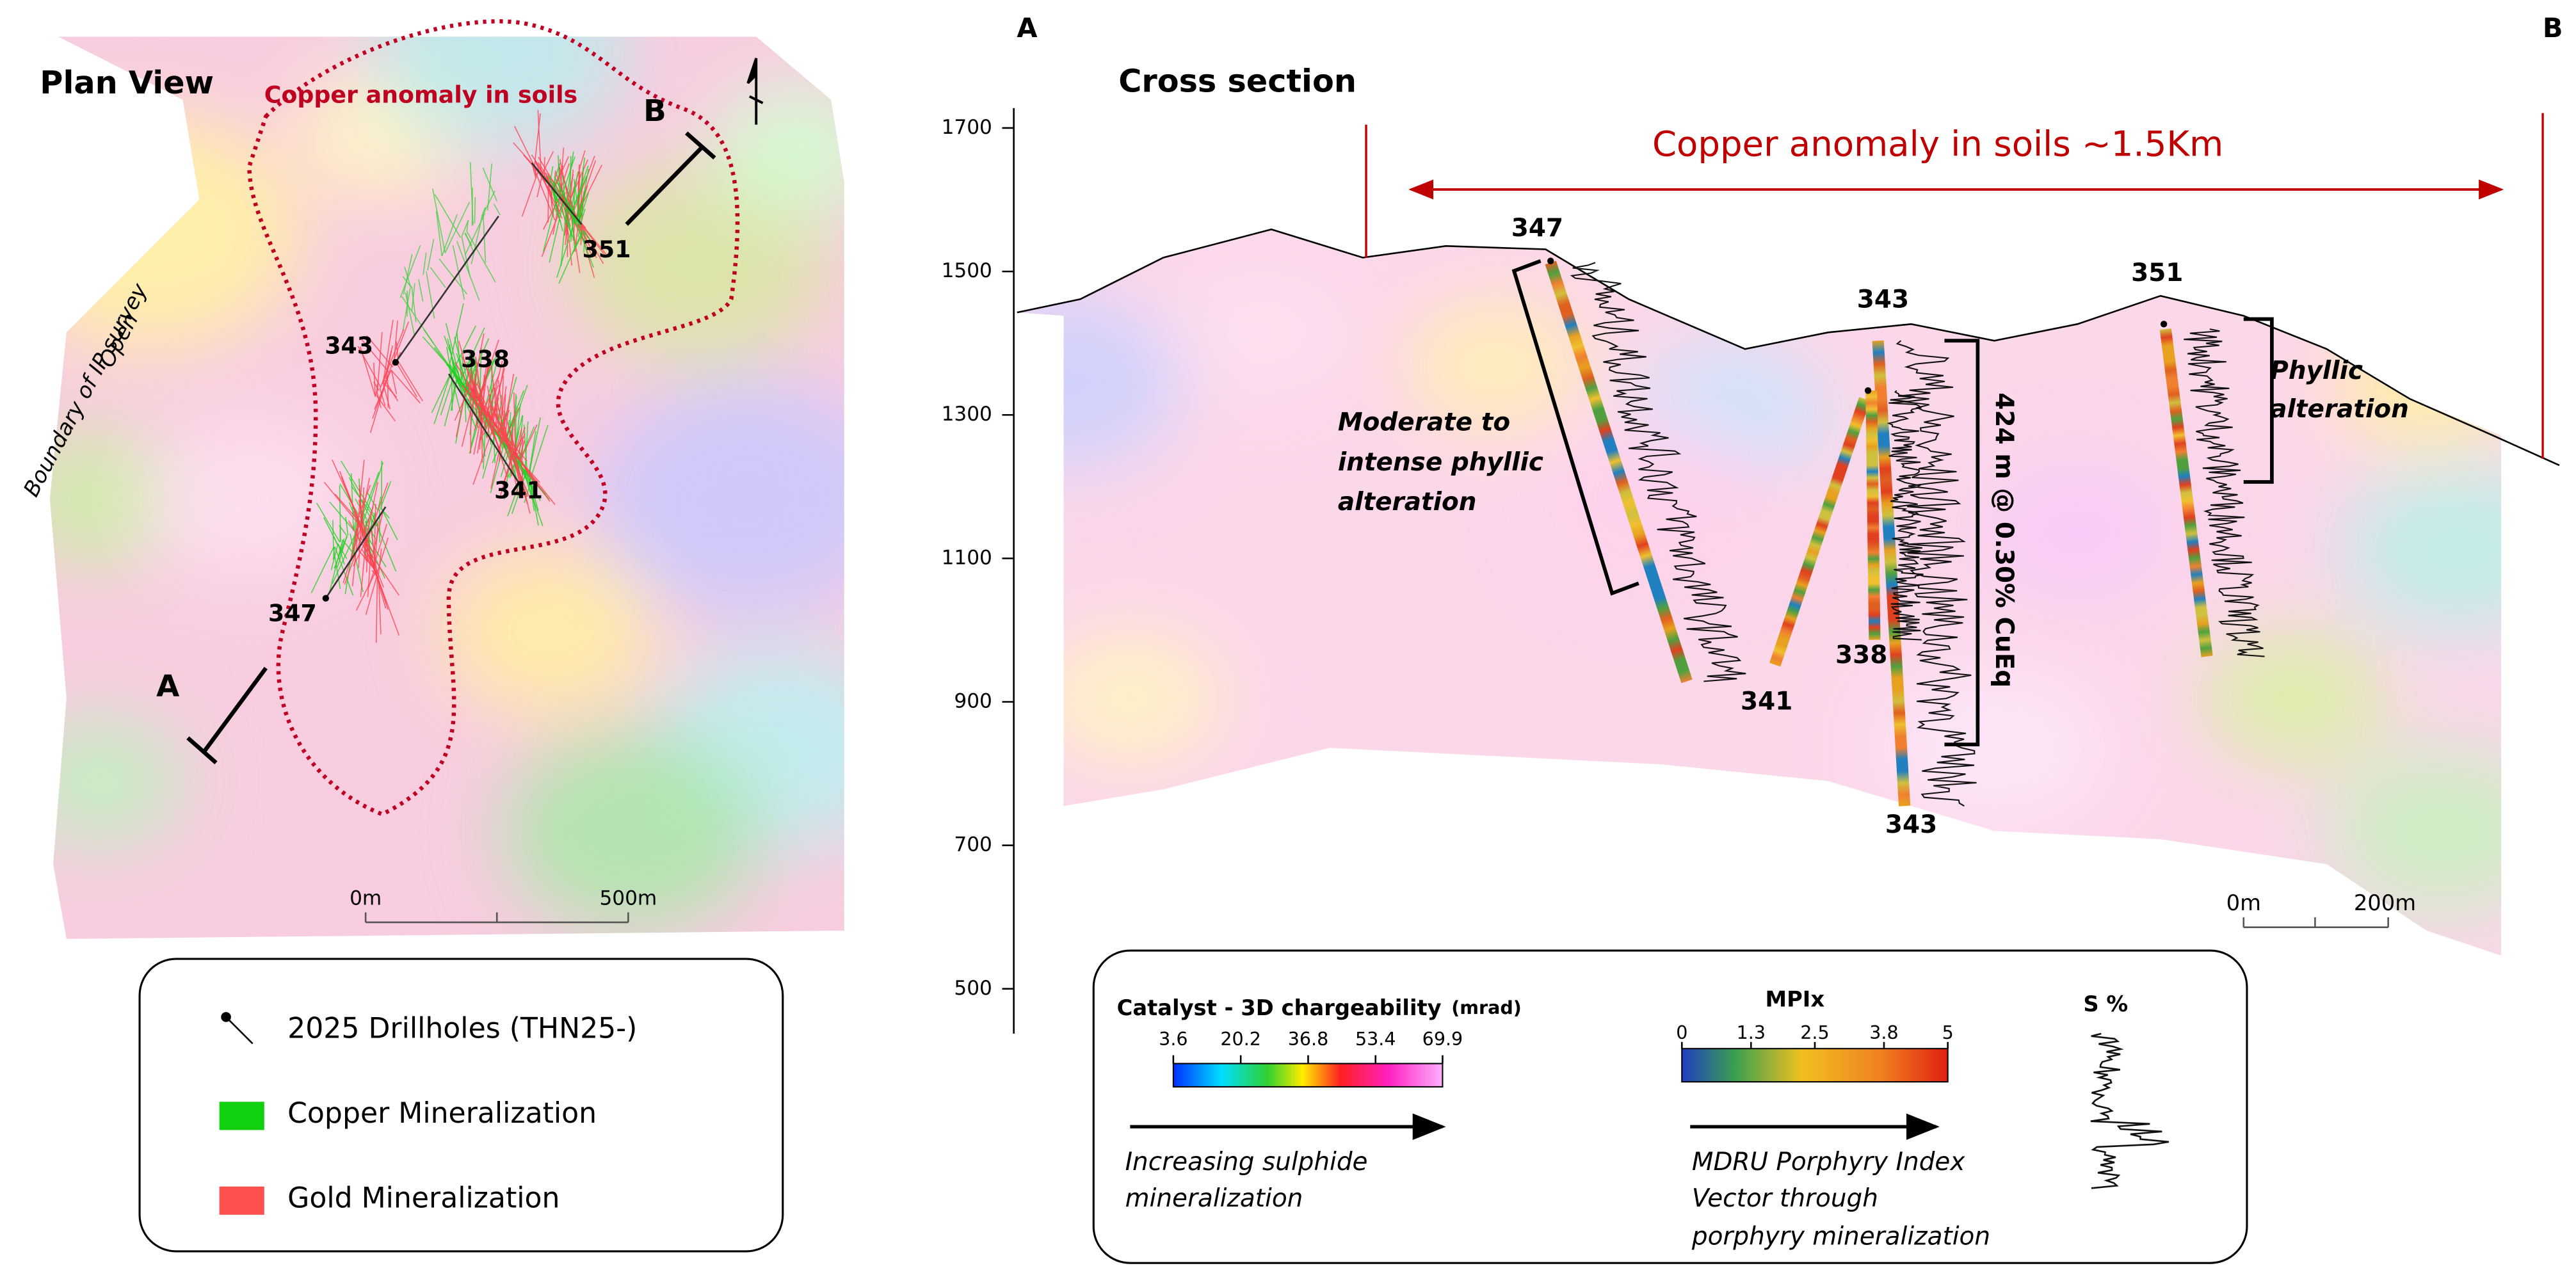  I want to click on y-tick-label: 700, so click(973, 845).